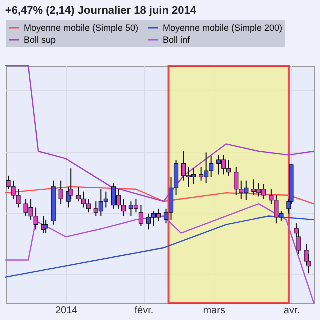 The height and width of the screenshot is (320, 320). What do you see at coordinates (66, 311) in the screenshot?
I see `x-tick-label: 2014` at bounding box center [66, 311].